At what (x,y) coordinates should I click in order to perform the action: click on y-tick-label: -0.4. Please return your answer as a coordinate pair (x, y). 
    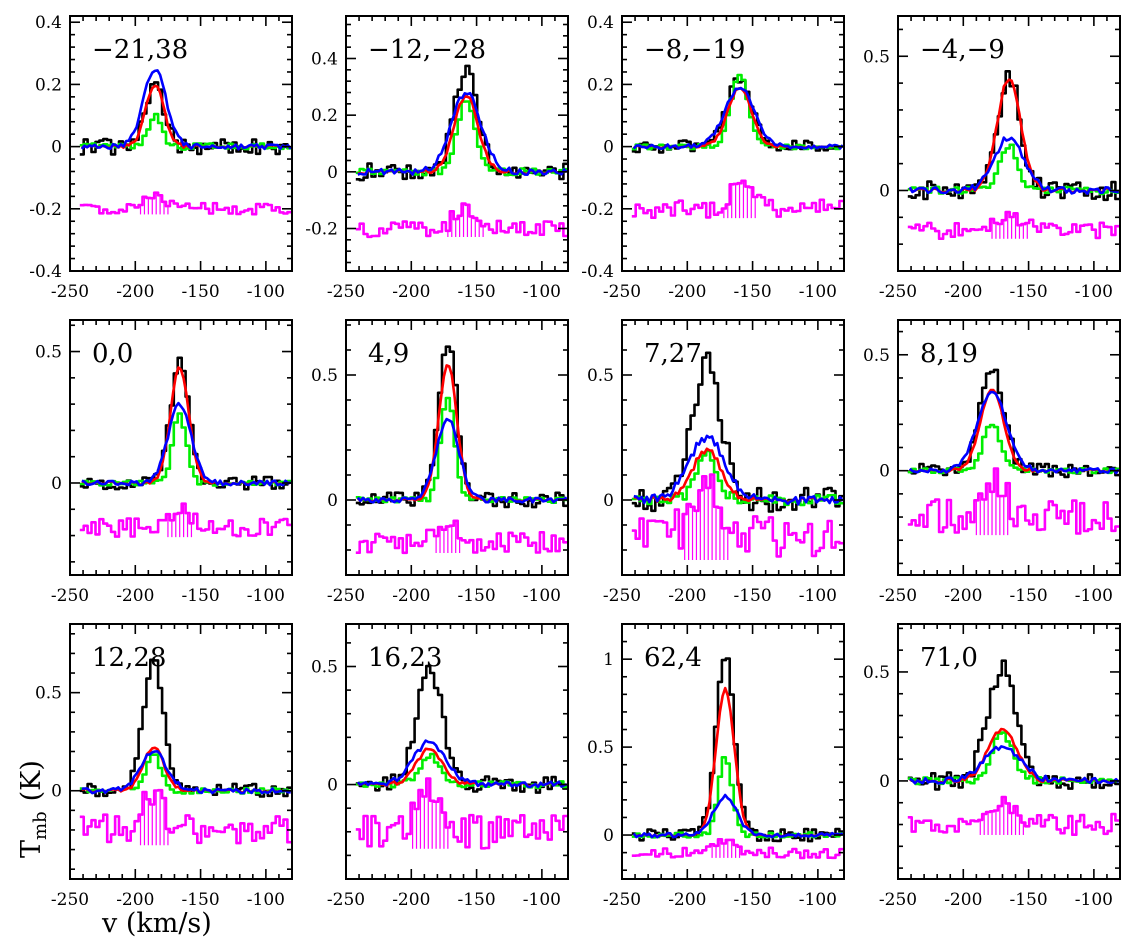
    Looking at the image, I should click on (45, 272).